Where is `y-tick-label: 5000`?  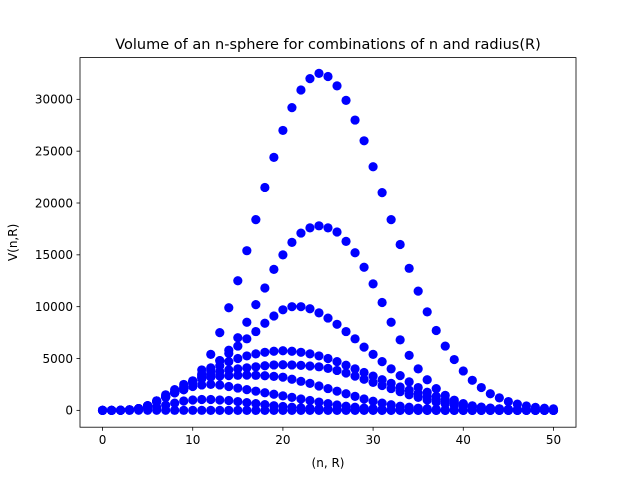
y-tick-label: 5000 is located at coordinates (57, 359).